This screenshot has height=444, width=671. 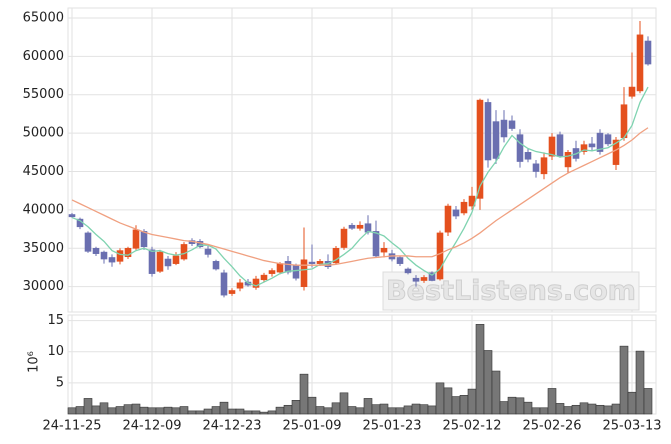 I want to click on y-tick-label: 60000, so click(x=43, y=56).